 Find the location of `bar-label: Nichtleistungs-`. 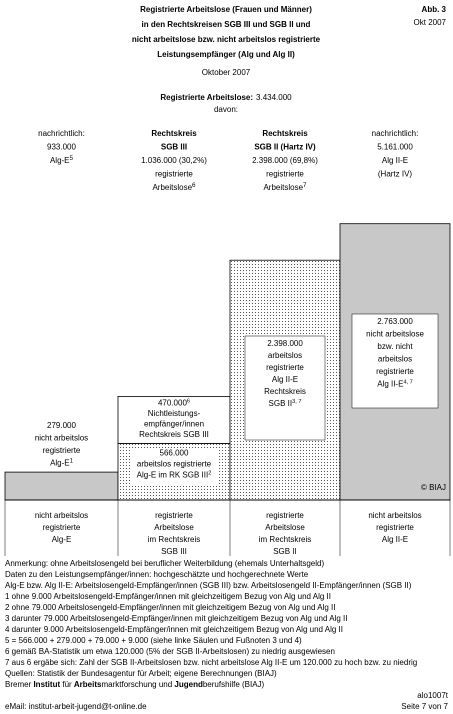

bar-label: Nichtleistungs- is located at coordinates (174, 413).